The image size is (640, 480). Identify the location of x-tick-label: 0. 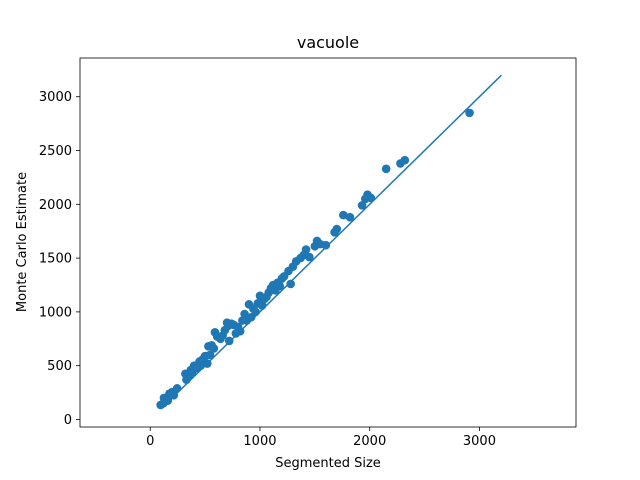
(150, 441).